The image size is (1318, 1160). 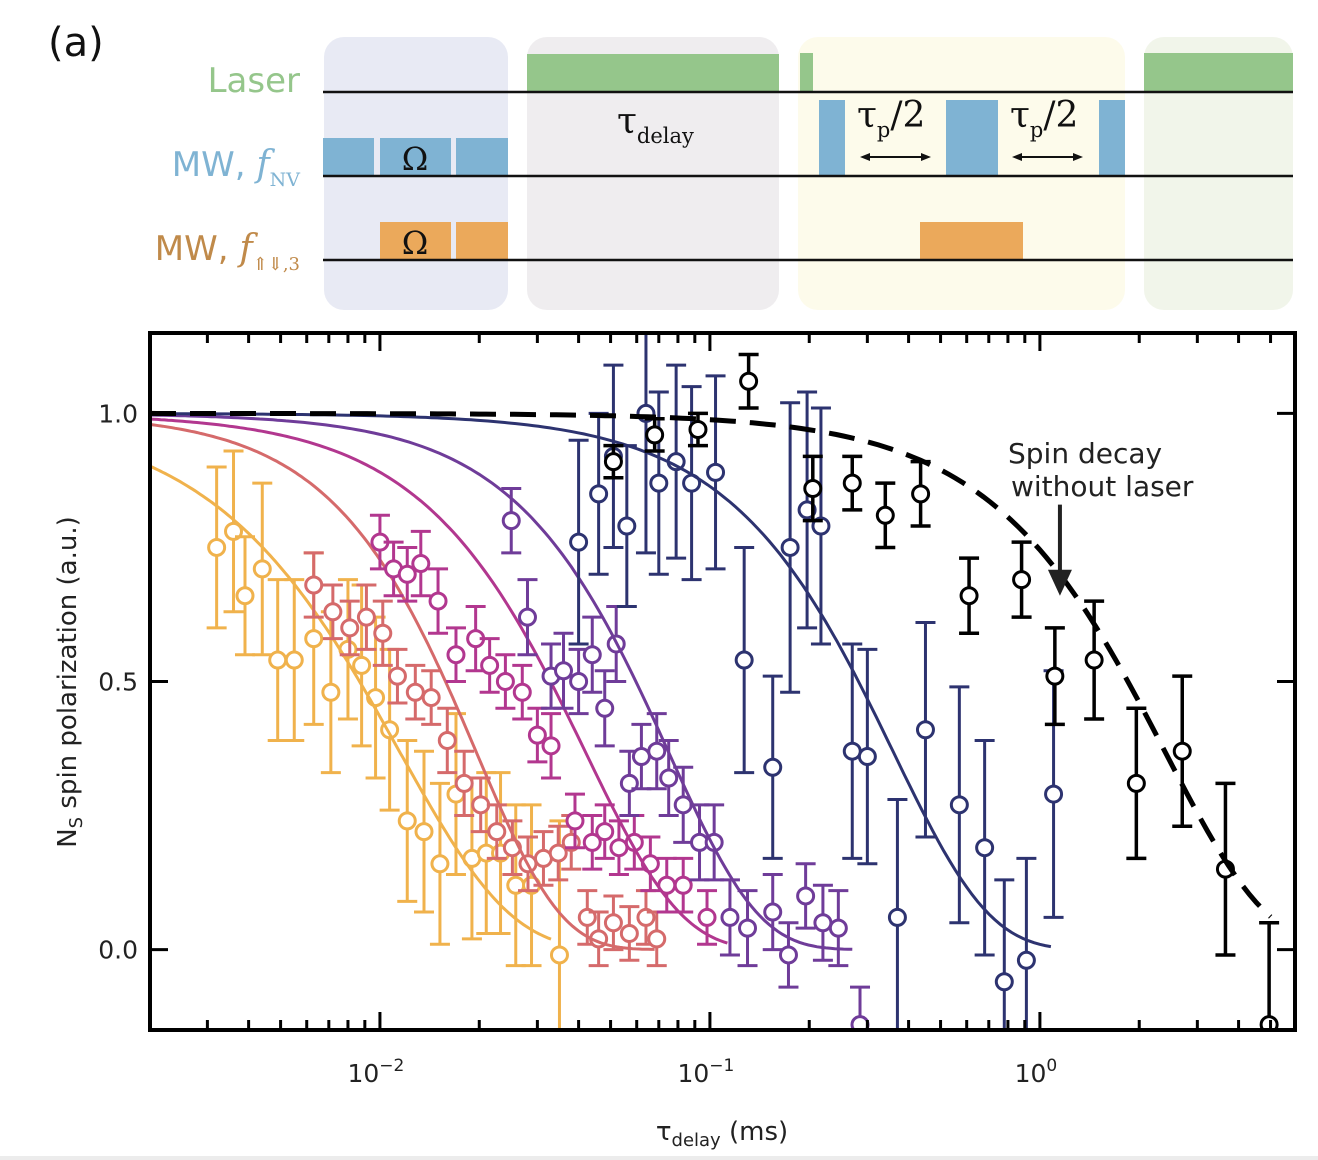 I want to click on channel-label-mw-nv: MW, fNV, so click(x=236, y=167).